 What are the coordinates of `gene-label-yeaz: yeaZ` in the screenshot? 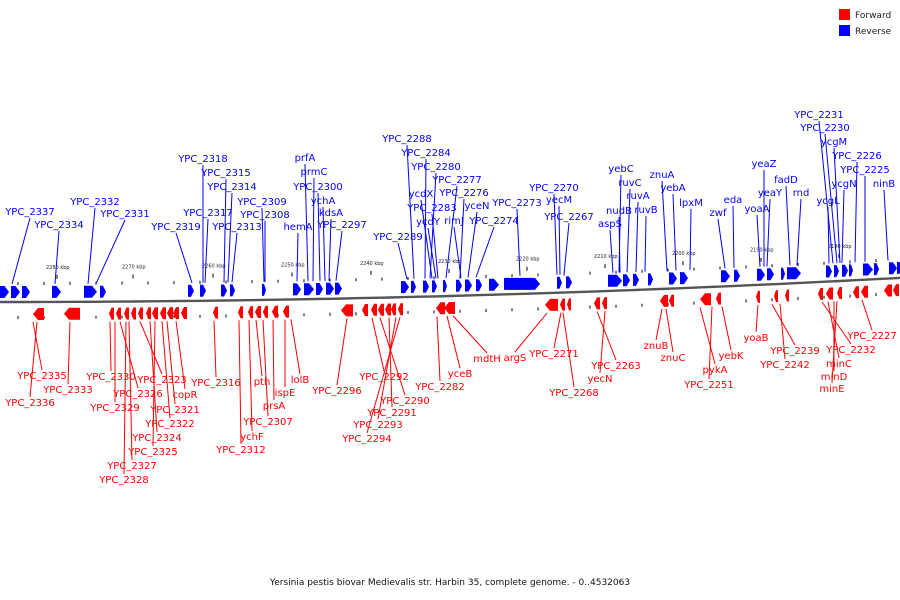 It's located at (763, 164).